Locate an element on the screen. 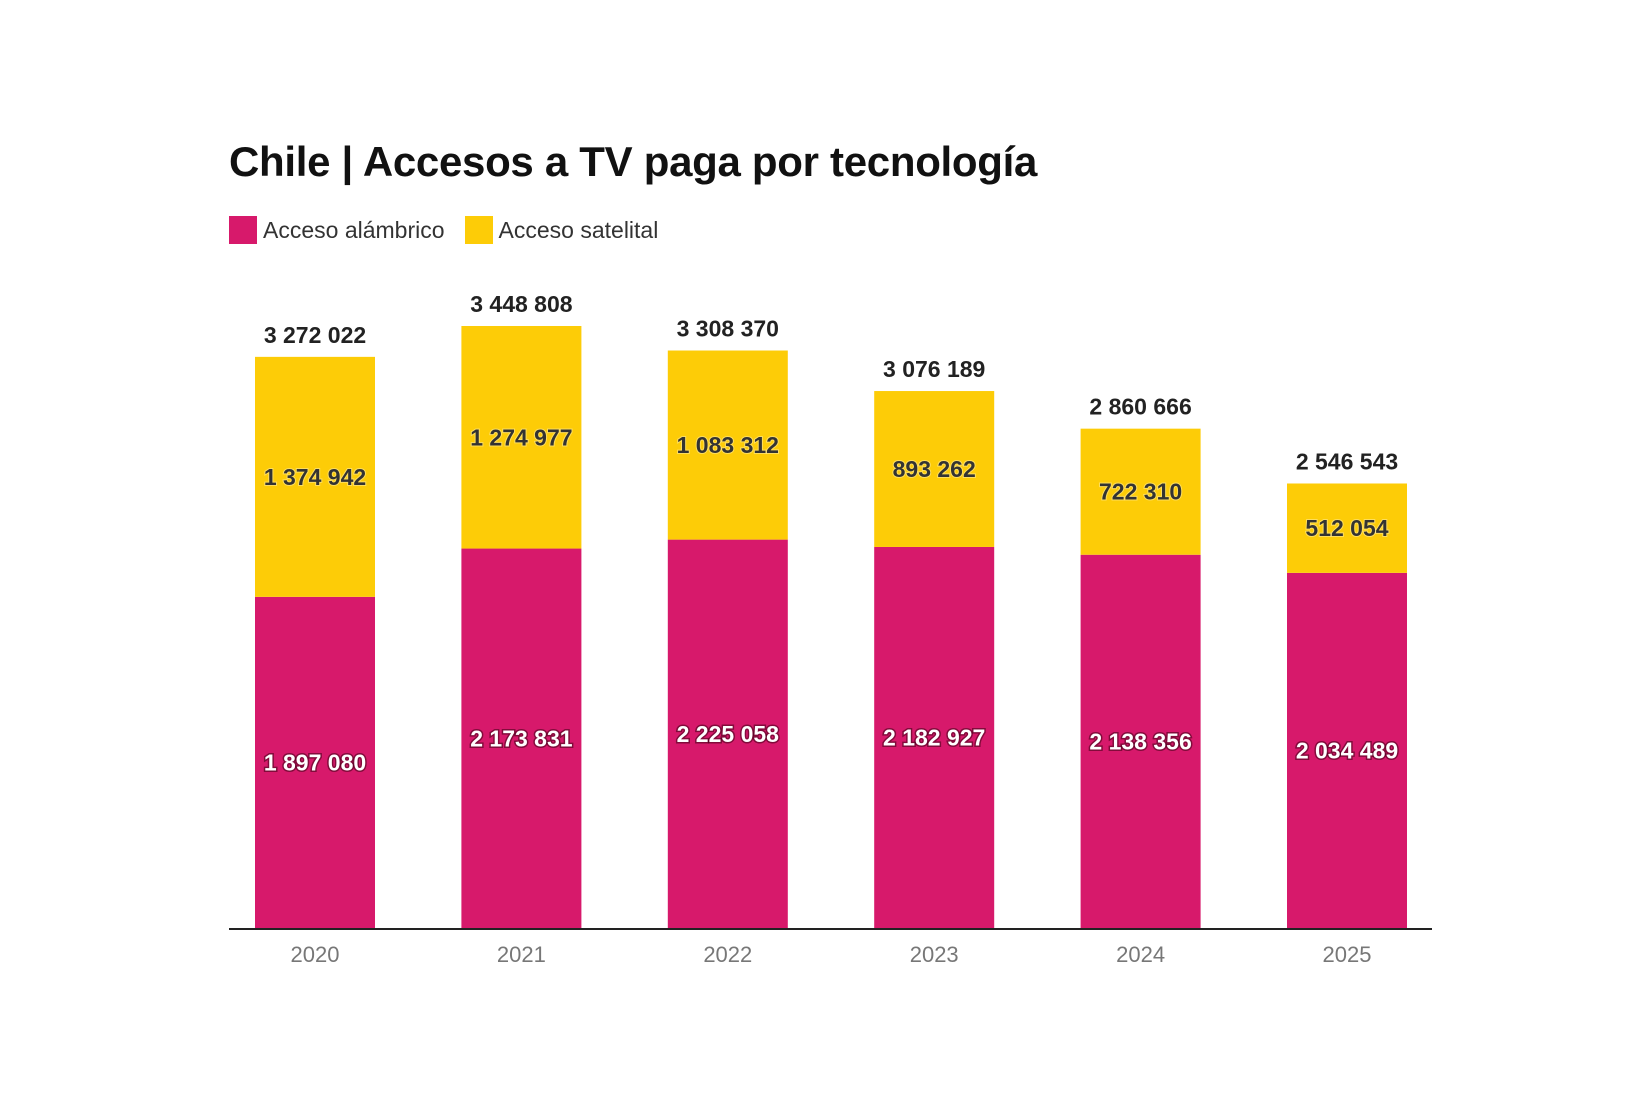 This screenshot has width=1644, height=1097. data-label-satellite-2025: 512 054 is located at coordinates (1346, 528).